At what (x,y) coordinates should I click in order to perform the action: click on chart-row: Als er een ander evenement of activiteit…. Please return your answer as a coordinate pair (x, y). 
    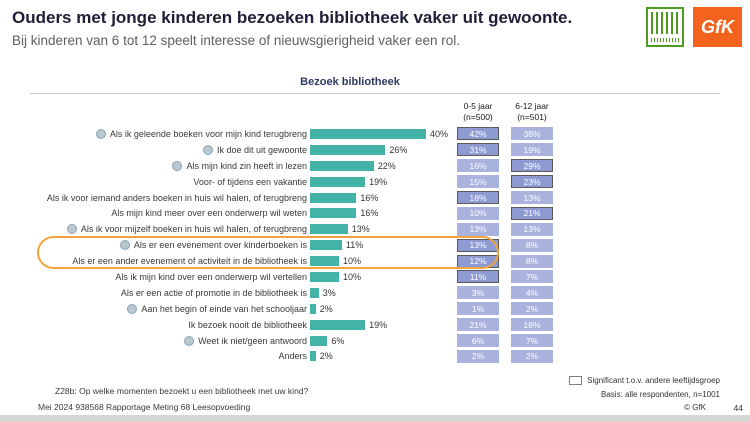
    Looking at the image, I should click on (380, 261).